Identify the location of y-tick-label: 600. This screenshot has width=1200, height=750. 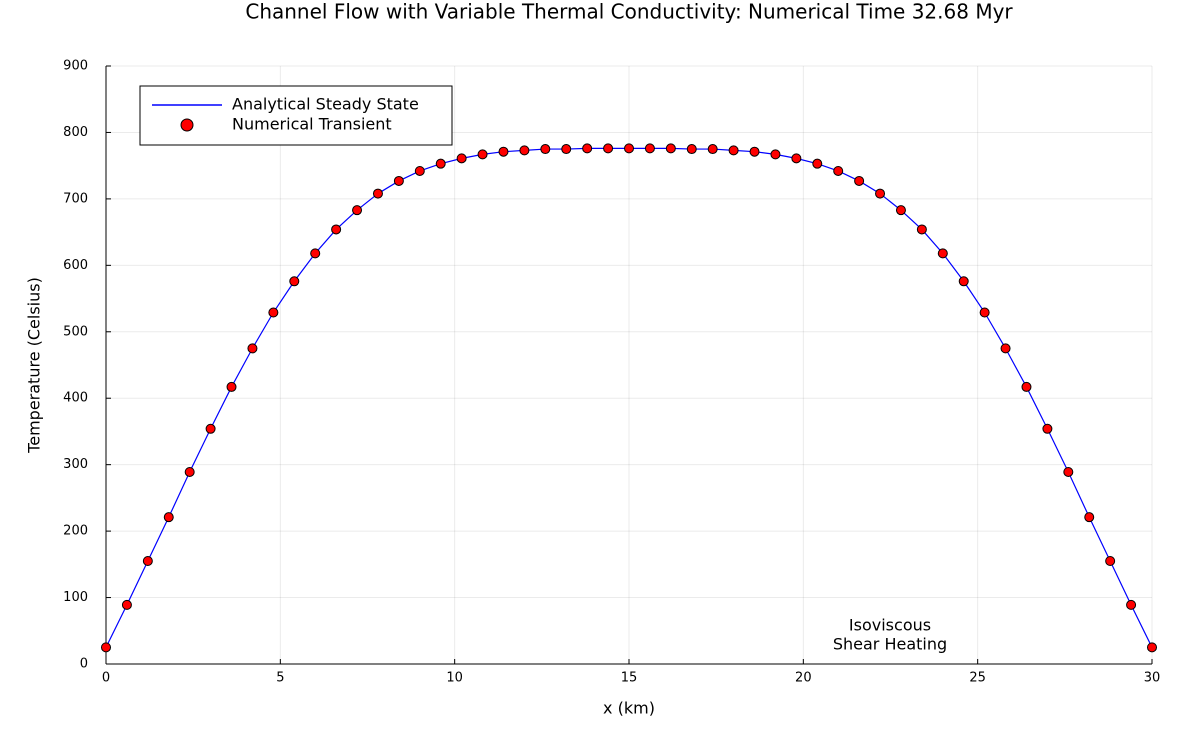
(75, 265).